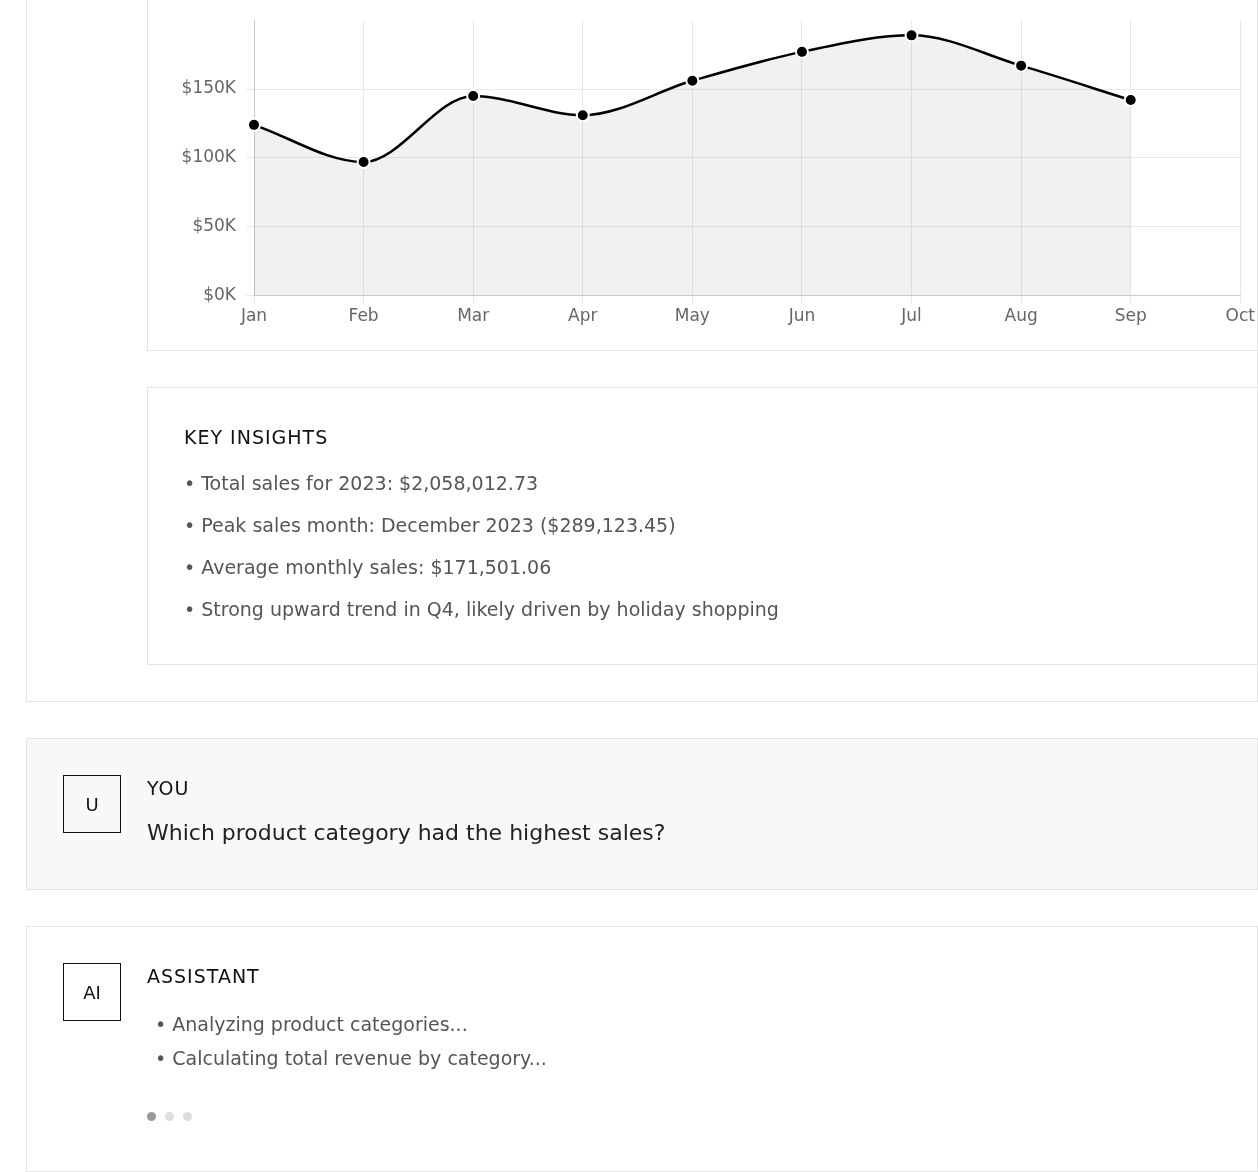 This screenshot has height=1172, width=1258. Describe the element at coordinates (363, 315) in the screenshot. I see `x-tick-label: Feb` at that location.